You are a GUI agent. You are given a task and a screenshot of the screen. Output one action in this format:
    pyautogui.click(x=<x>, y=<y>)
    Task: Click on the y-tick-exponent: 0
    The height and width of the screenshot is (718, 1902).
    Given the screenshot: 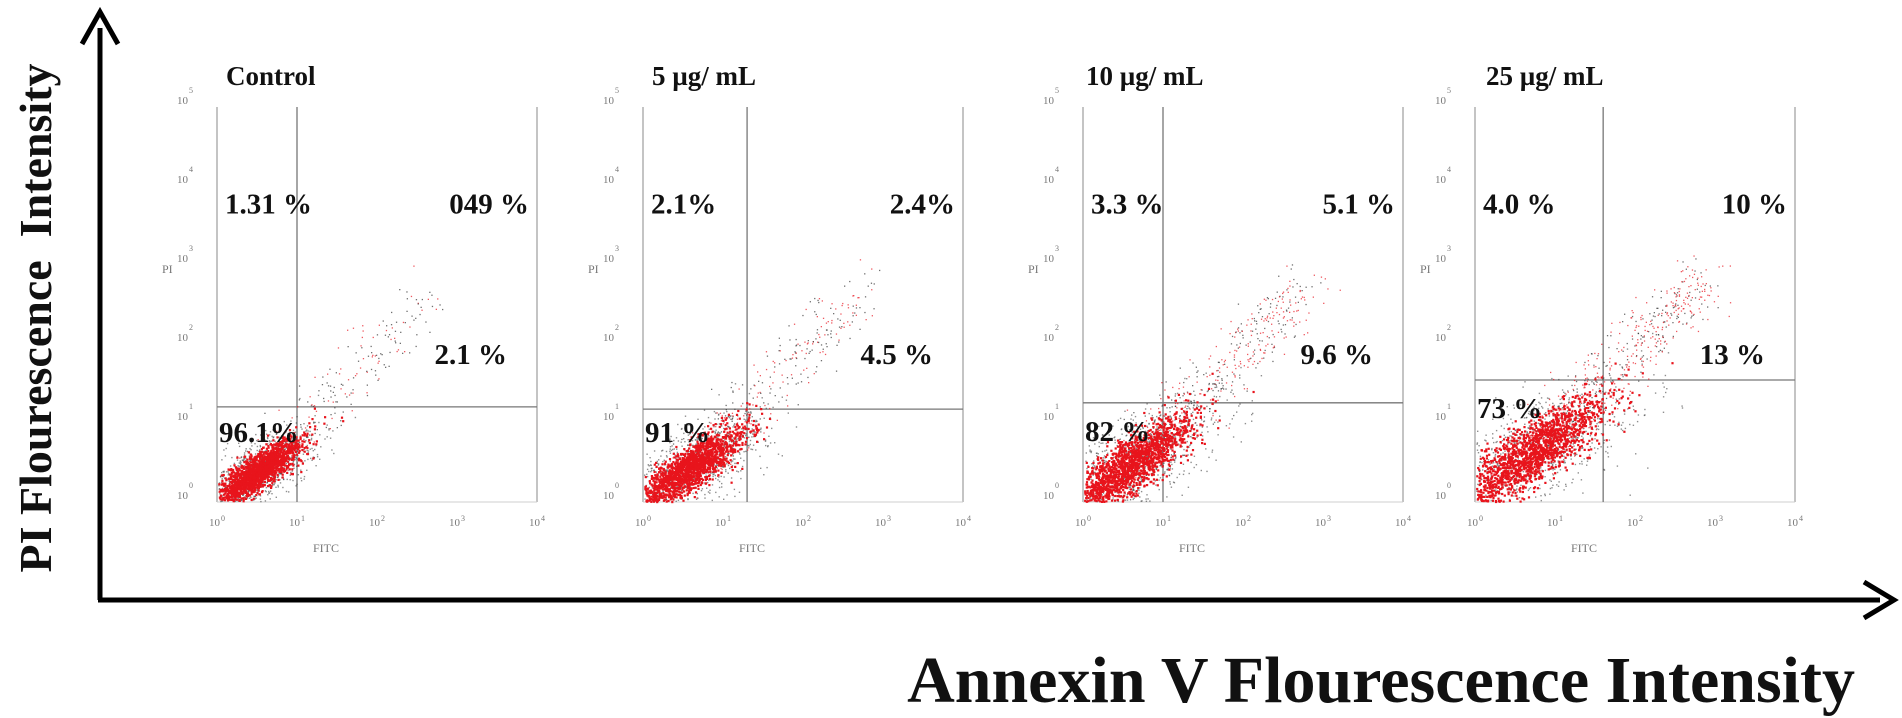 What is the action you would take?
    pyautogui.click(x=191, y=485)
    